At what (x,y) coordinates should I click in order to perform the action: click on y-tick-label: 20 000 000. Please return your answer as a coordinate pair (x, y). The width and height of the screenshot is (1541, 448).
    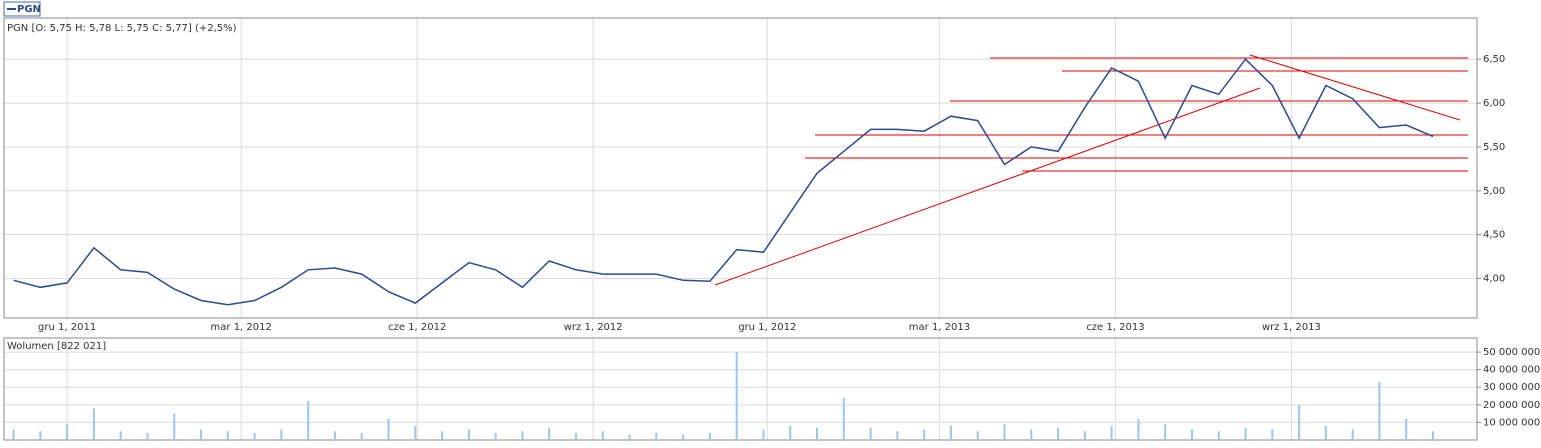
    Looking at the image, I should click on (1511, 405).